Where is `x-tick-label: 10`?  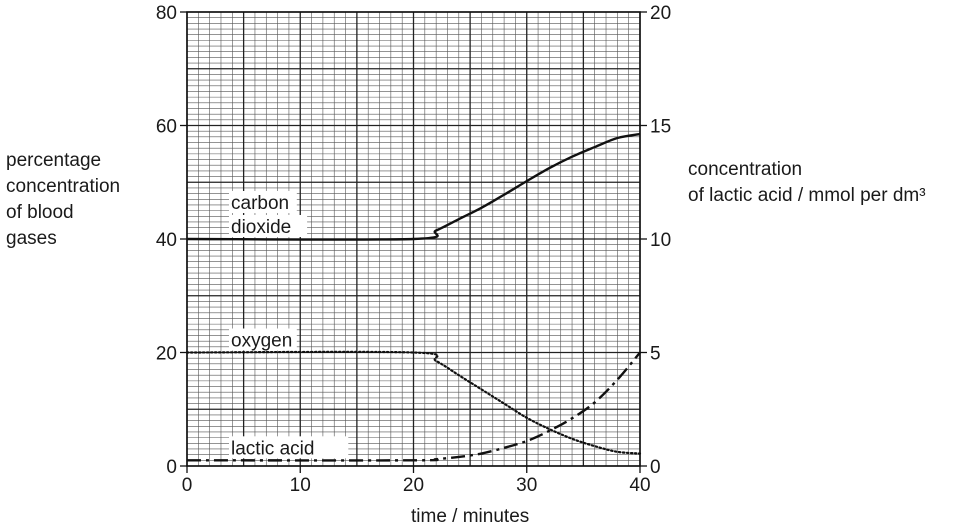
x-tick-label: 10 is located at coordinates (300, 485).